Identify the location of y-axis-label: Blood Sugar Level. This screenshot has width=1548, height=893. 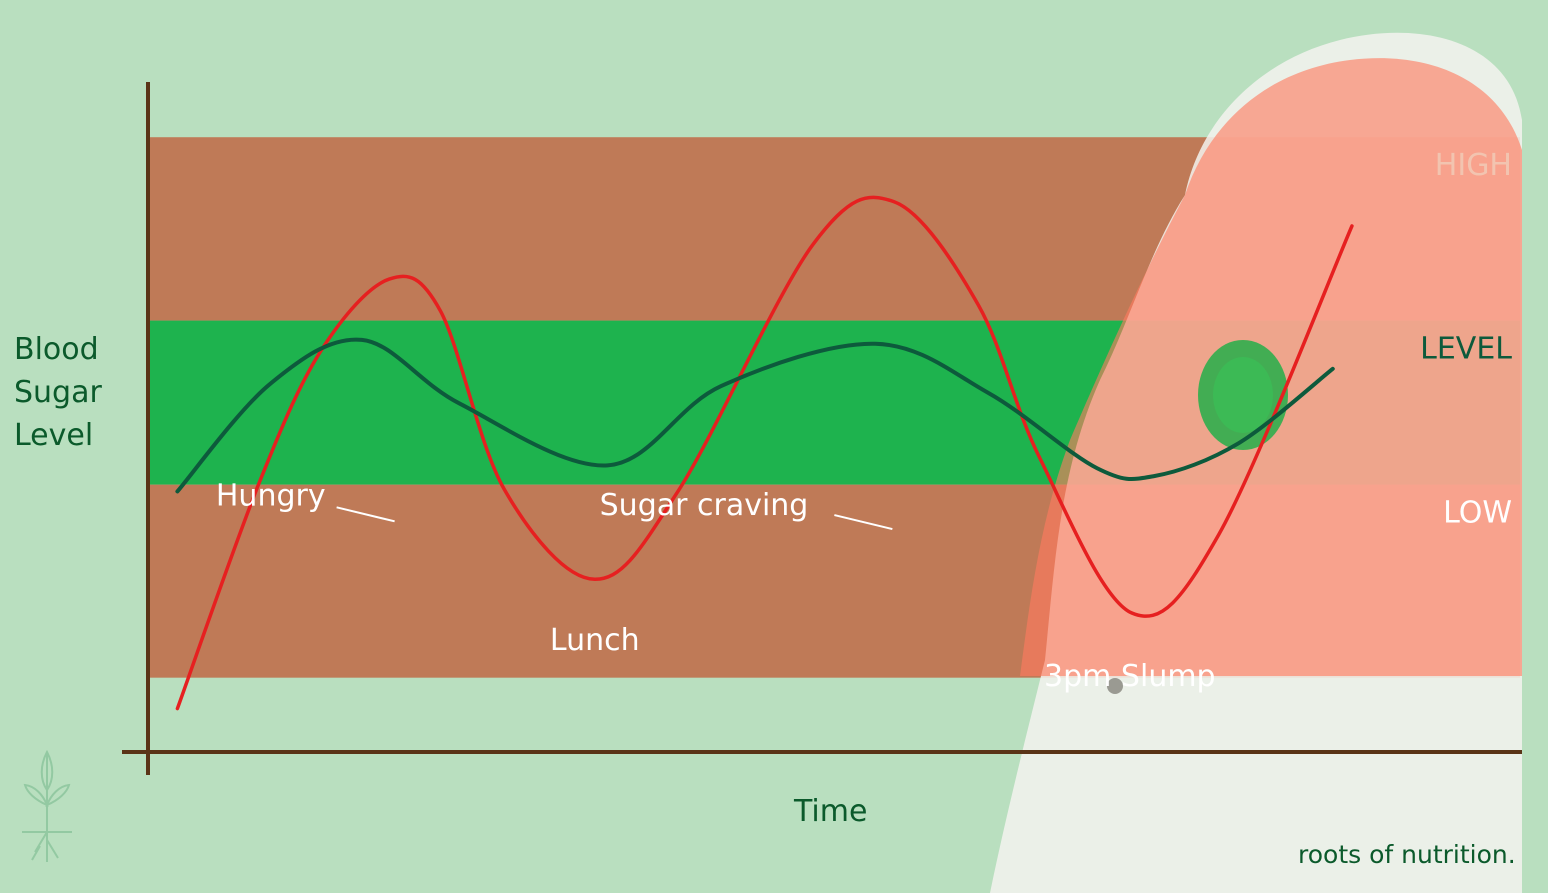
(58, 392).